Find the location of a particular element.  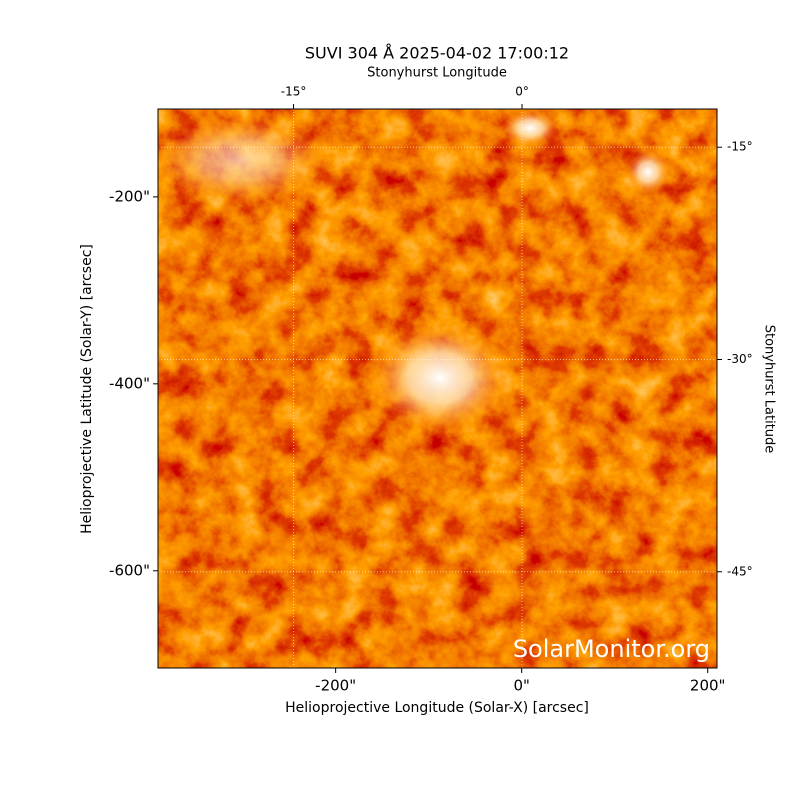

y-tick-label: -200" is located at coordinates (129, 196).